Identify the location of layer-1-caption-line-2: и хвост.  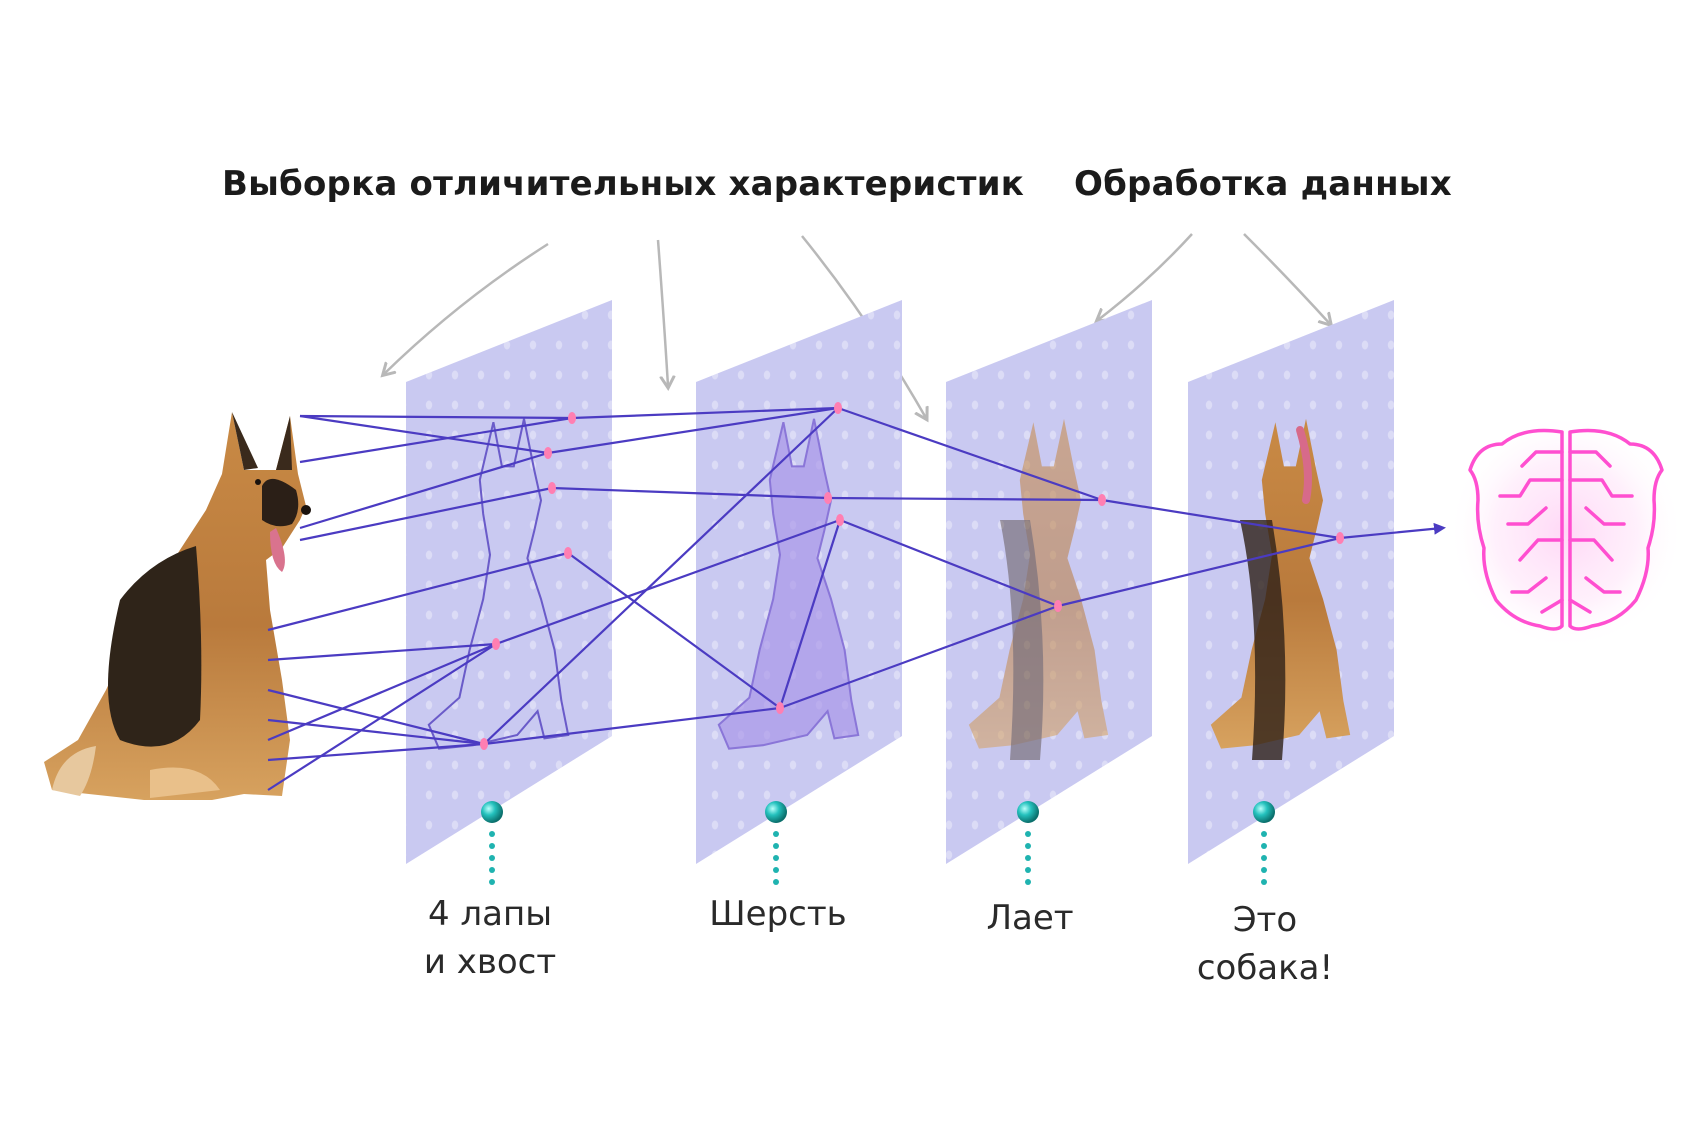
(490, 962).